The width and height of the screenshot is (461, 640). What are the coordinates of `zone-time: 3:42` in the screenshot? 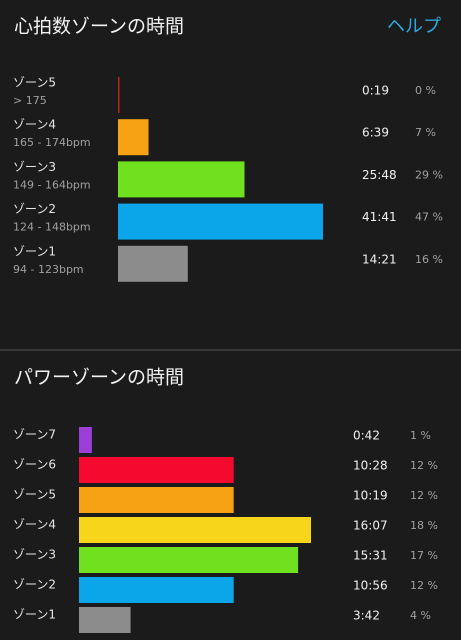 It's located at (366, 616).